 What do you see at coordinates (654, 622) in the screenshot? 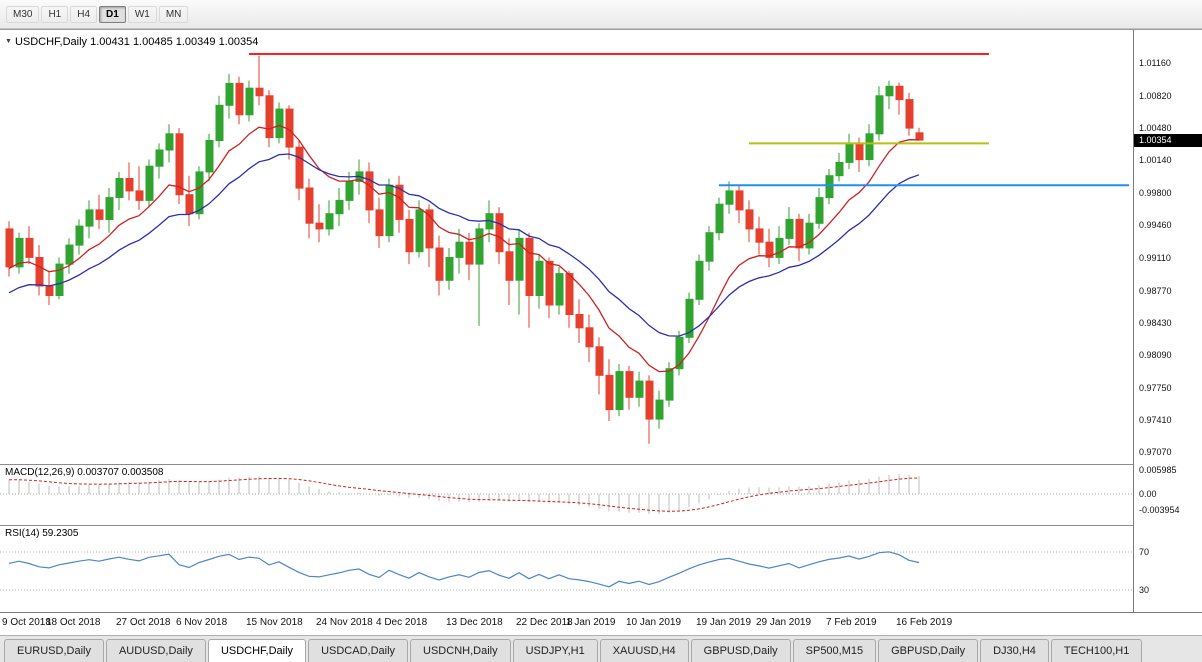
I see `date-axis-label: 10 Jan 2019` at bounding box center [654, 622].